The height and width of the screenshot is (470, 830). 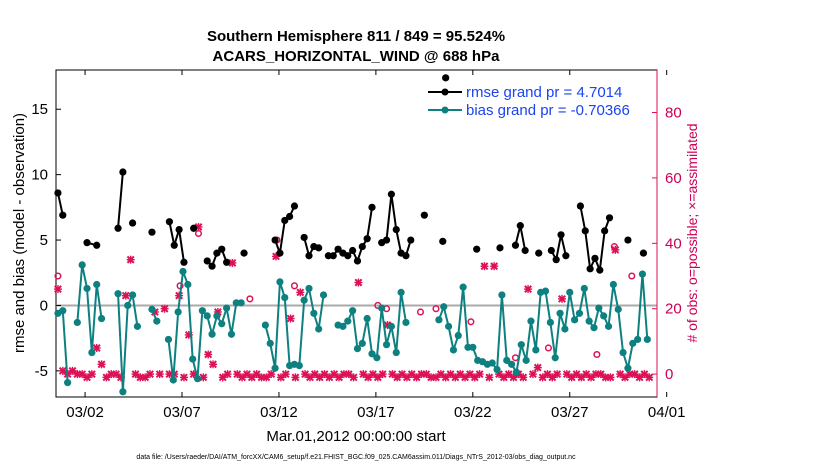 What do you see at coordinates (473, 412) in the screenshot?
I see `x-tick-label: 03/22` at bounding box center [473, 412].